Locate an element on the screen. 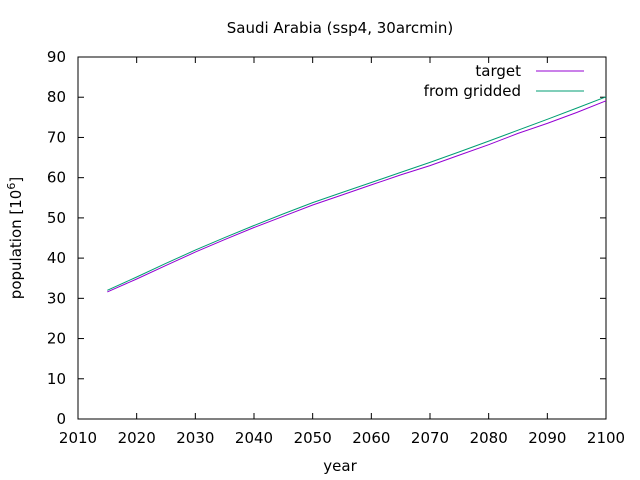 This screenshot has width=640, height=480. y-tick-label: 40 is located at coordinates (56, 258).